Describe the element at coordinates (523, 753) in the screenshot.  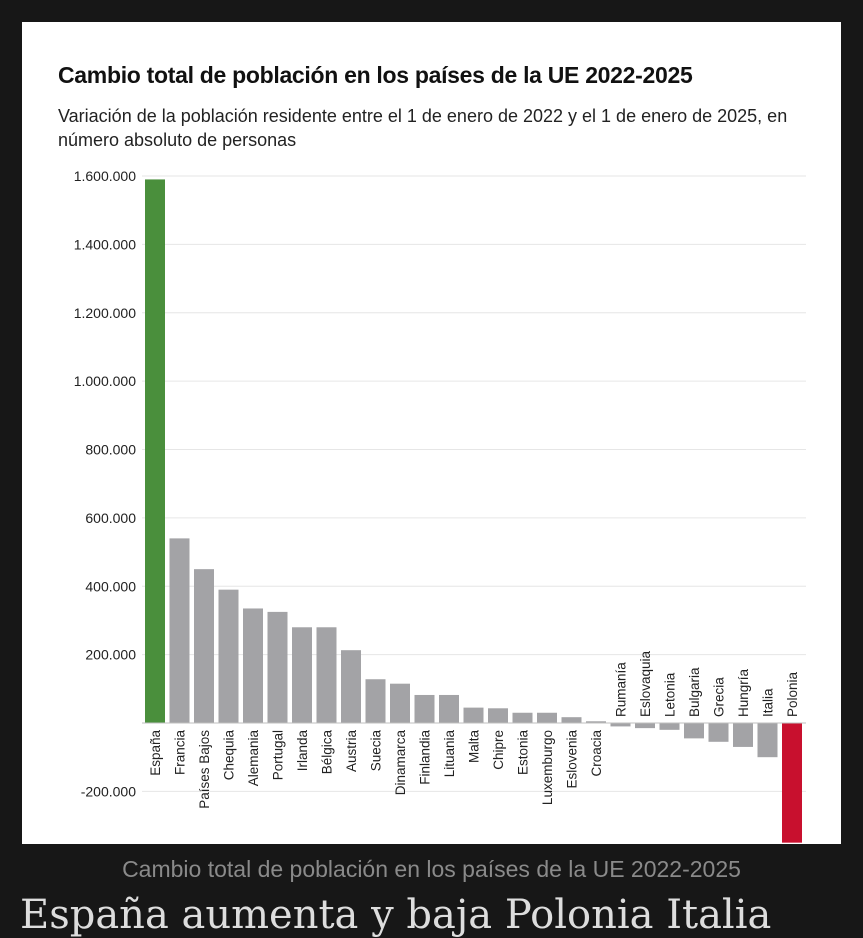
I see `x-category-label: Estonia` at that location.